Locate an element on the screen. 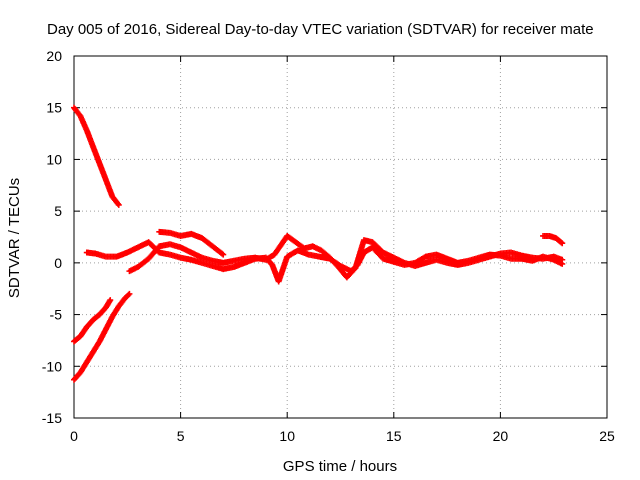 The width and height of the screenshot is (640, 480). y-tick-label: 10 is located at coordinates (54, 159).